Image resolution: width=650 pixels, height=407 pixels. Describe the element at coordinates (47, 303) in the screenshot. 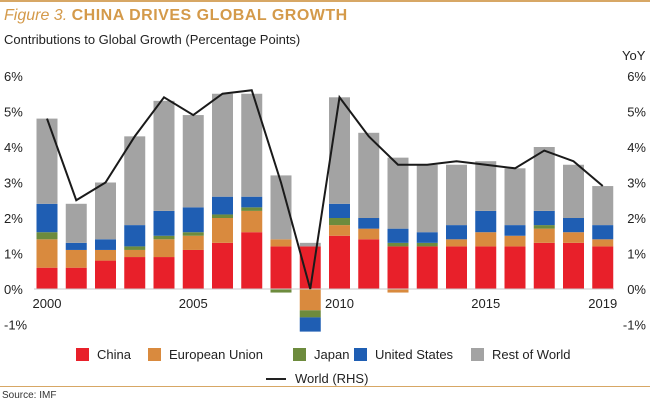

I see `x-tick-label: 2000` at that location.